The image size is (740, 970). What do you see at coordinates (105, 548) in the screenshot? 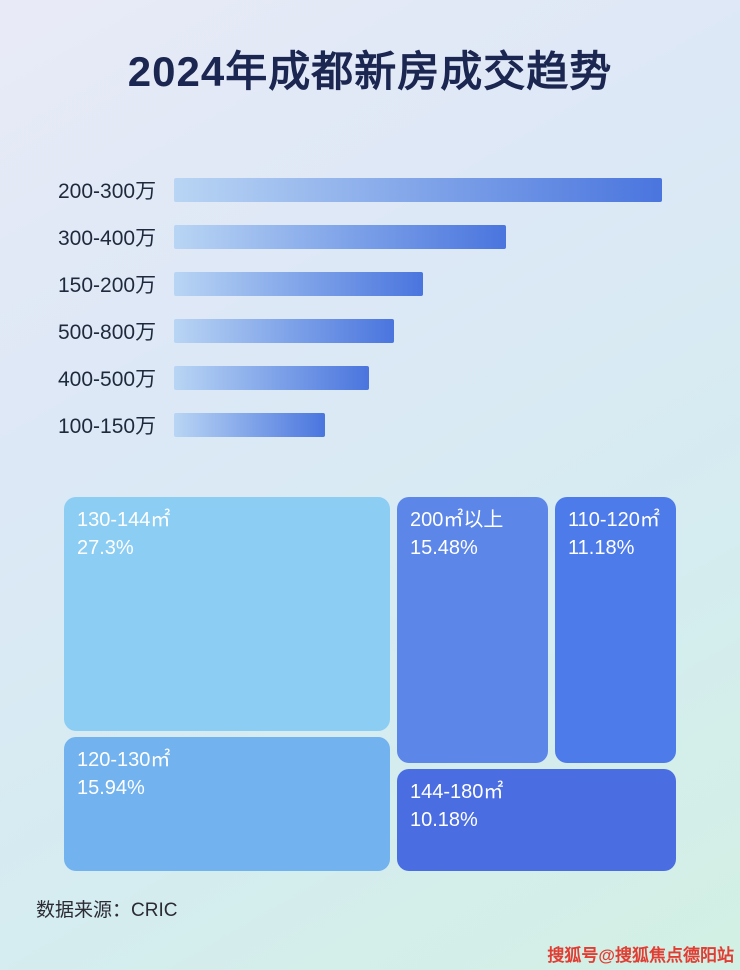
I see `treemap-block-value: 27.3%` at bounding box center [105, 548].